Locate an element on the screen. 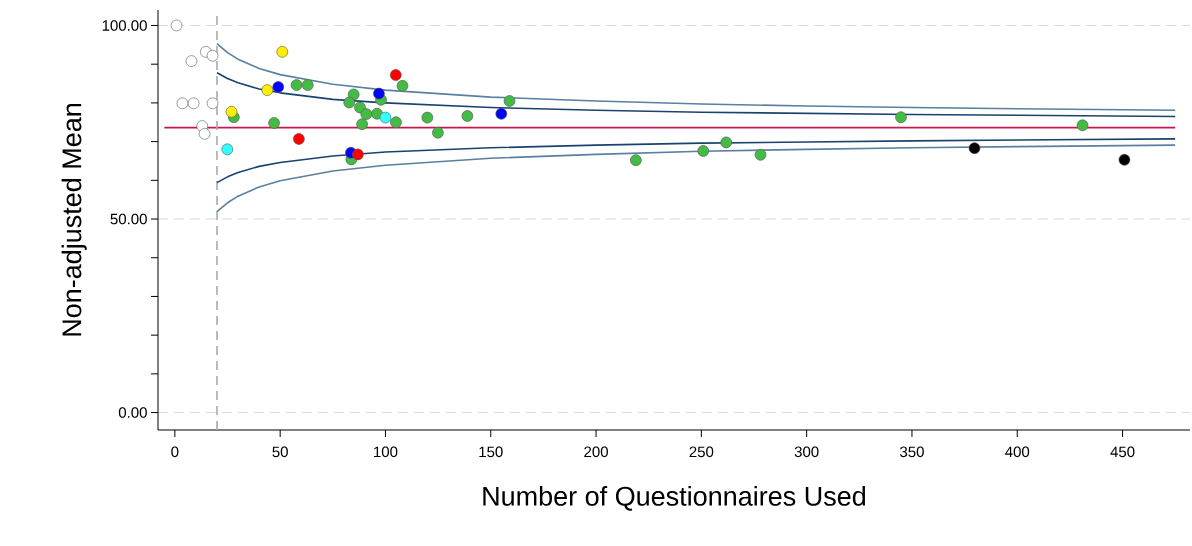 The width and height of the screenshot is (1192, 546). x-tick-label: 50 is located at coordinates (280, 452).